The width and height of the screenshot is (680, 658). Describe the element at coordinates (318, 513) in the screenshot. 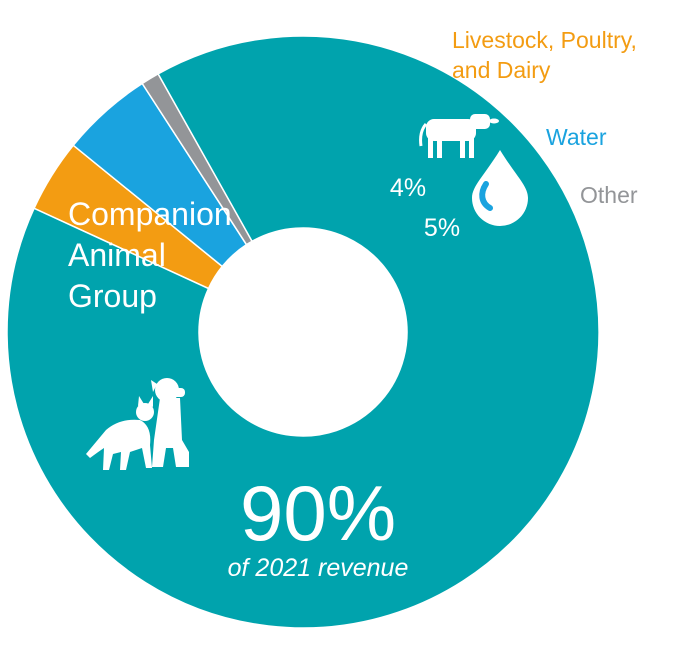

I see `main-percentage: 90%` at that location.